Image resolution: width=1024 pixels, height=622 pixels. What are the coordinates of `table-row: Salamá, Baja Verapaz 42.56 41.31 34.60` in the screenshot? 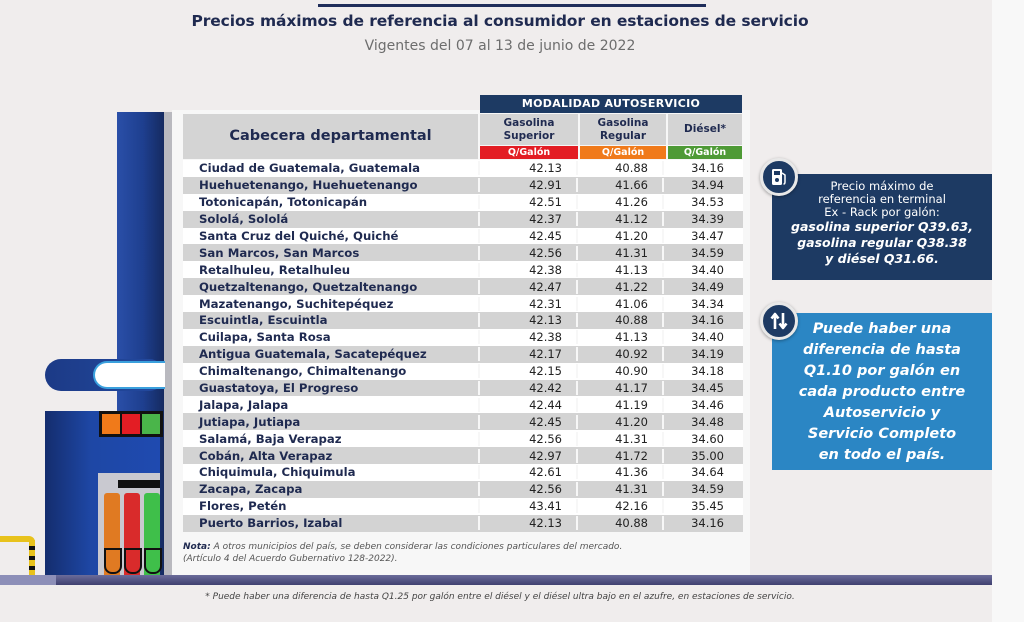 It's located at (463, 439).